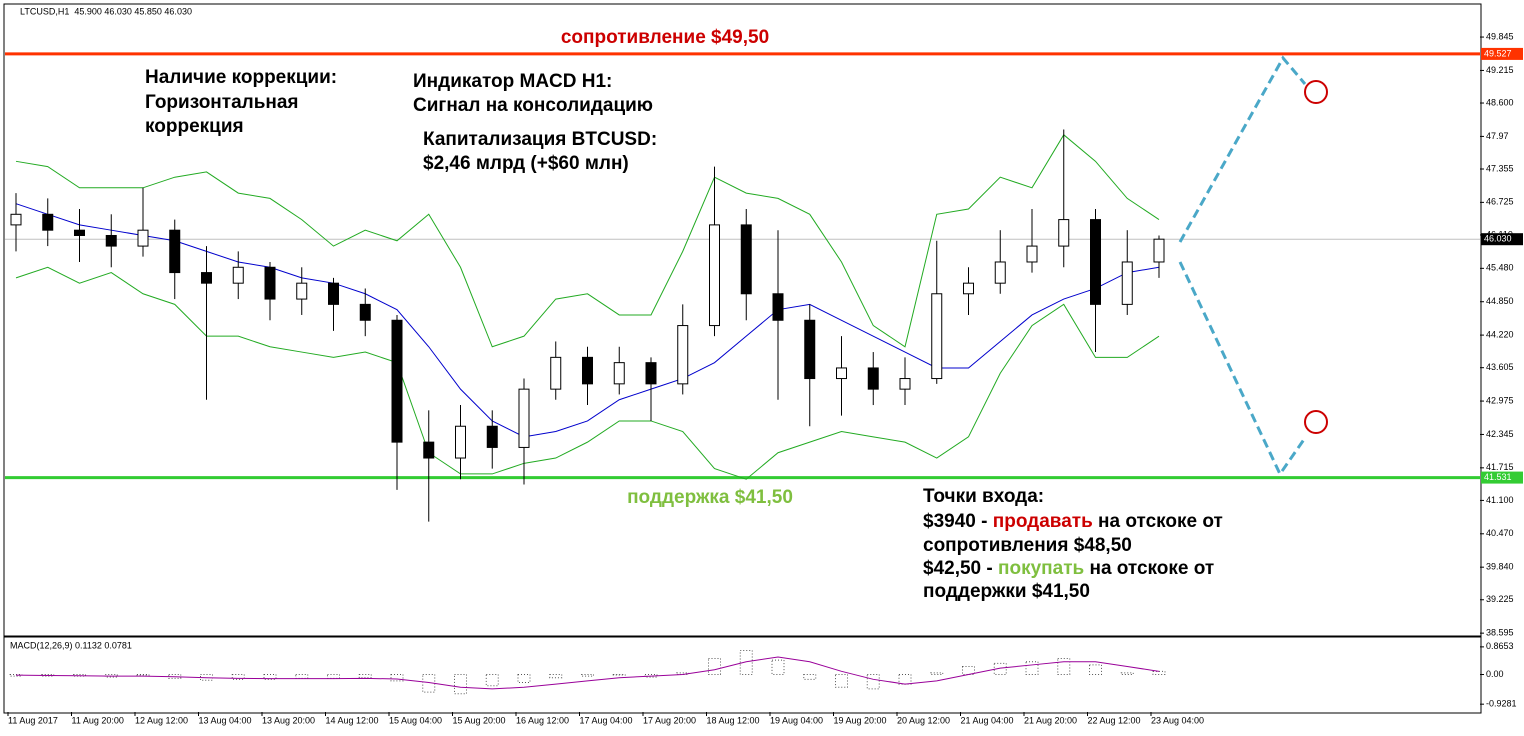 The image size is (1524, 736). I want to click on target-circle, so click(1316, 92).